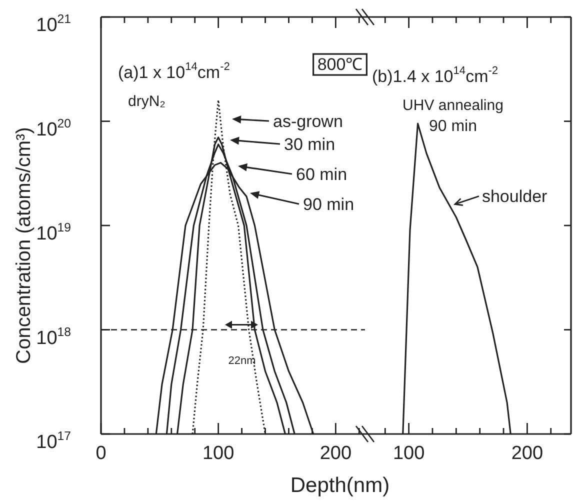  Describe the element at coordinates (24, 245) in the screenshot. I see `y-axis-title: Concentration (atoms/cm³)` at that location.